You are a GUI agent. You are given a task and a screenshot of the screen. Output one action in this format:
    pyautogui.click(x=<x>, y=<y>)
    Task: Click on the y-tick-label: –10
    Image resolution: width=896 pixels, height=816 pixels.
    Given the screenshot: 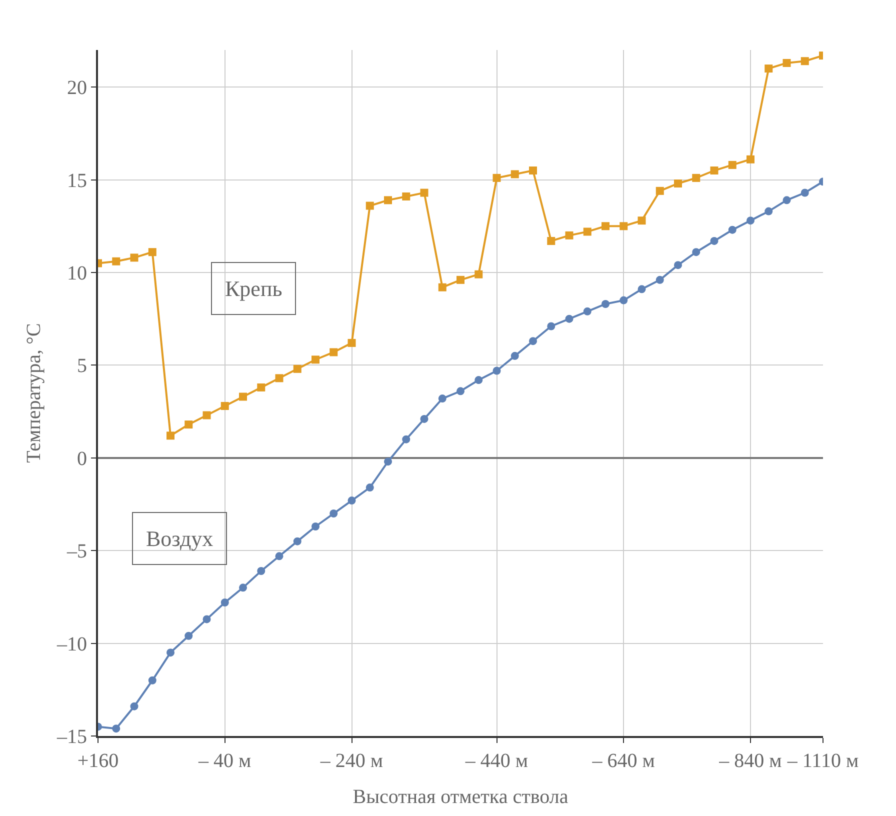 What is the action you would take?
    pyautogui.click(x=71, y=644)
    